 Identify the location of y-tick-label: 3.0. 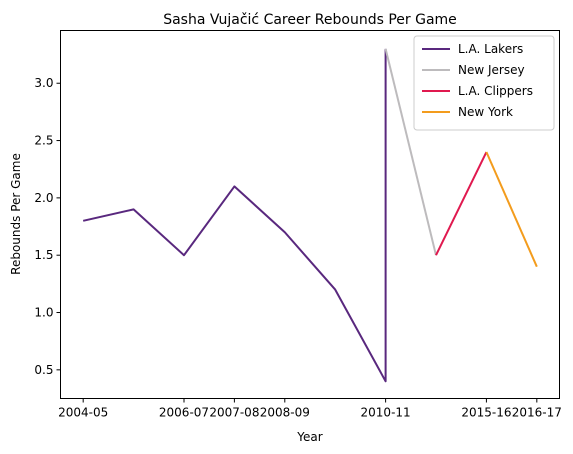
(43, 83).